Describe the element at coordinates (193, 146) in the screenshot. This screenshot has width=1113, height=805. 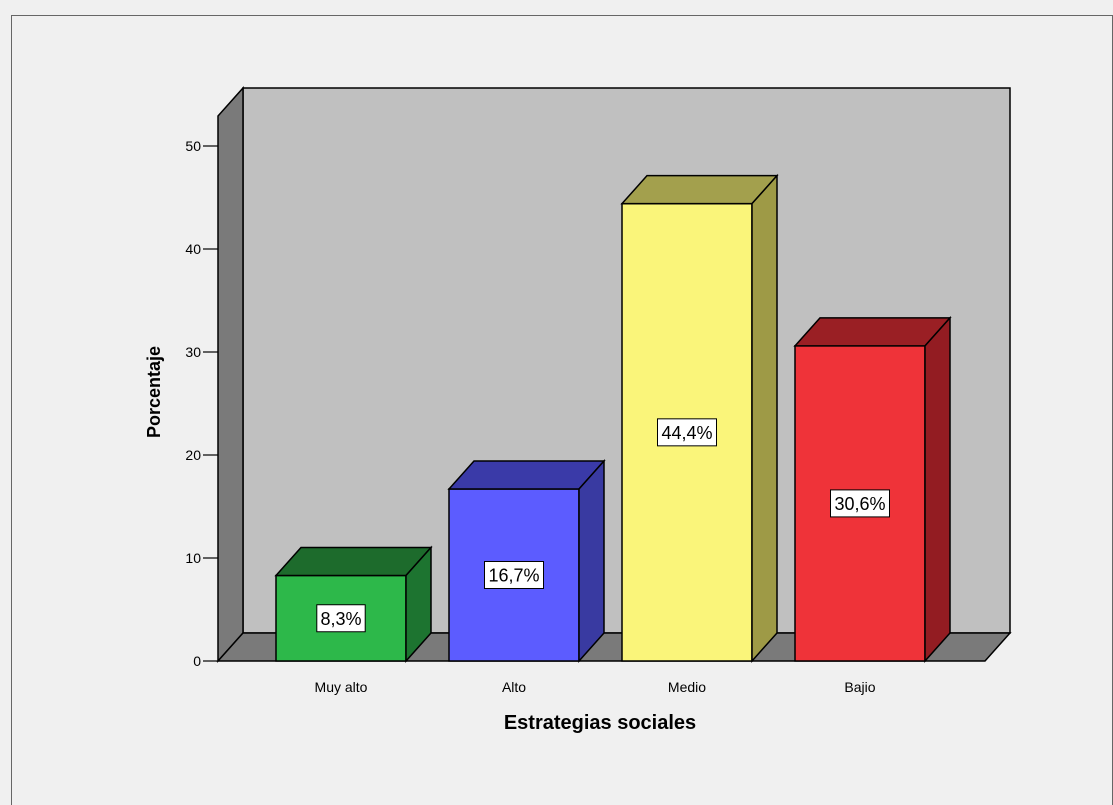
I see `y-tick-label: 50` at that location.